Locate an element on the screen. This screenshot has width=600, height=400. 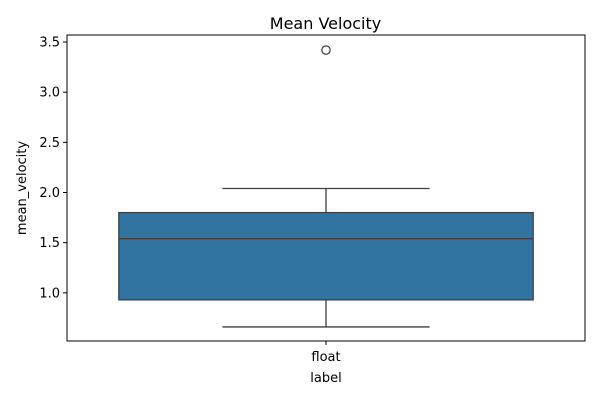
y-axis-label: mean_velocity is located at coordinates (22, 188).